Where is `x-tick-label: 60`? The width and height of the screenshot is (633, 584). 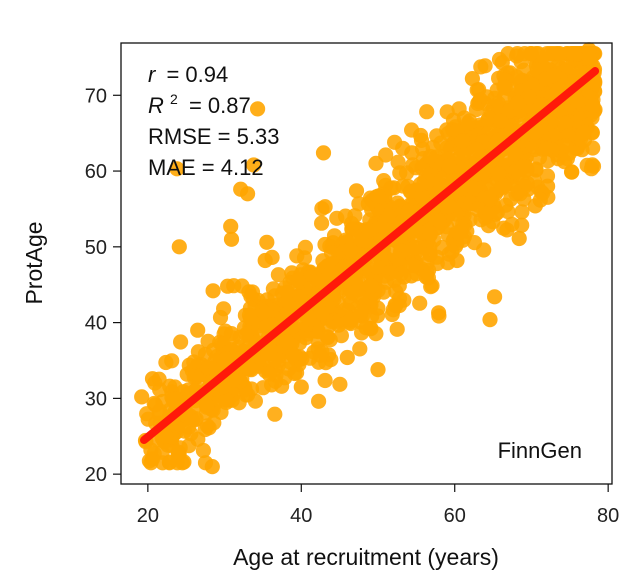 x-tick-label: 60 is located at coordinates (455, 516).